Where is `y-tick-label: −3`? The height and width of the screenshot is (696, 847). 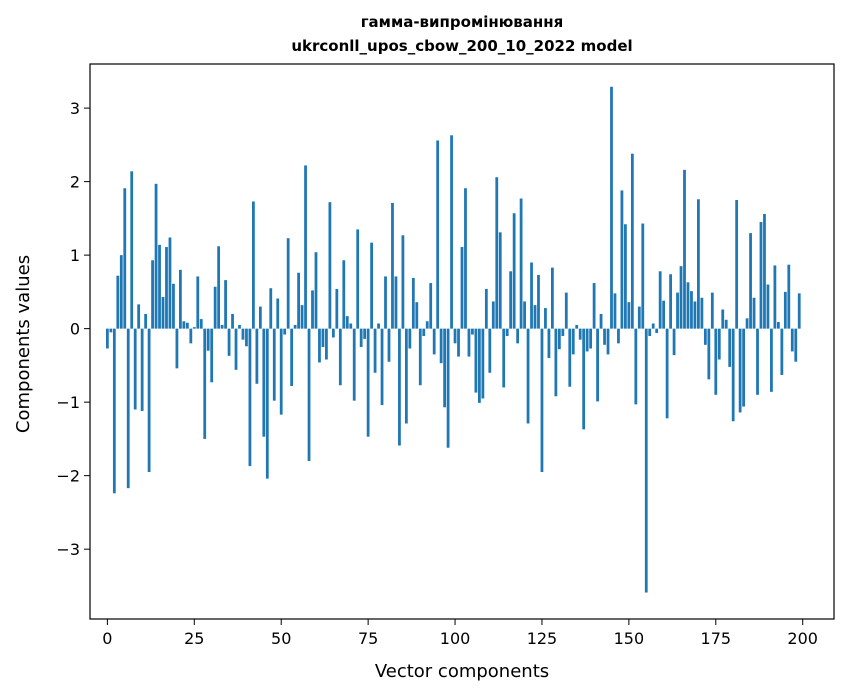
y-tick-label: −3 is located at coordinates (68, 549).